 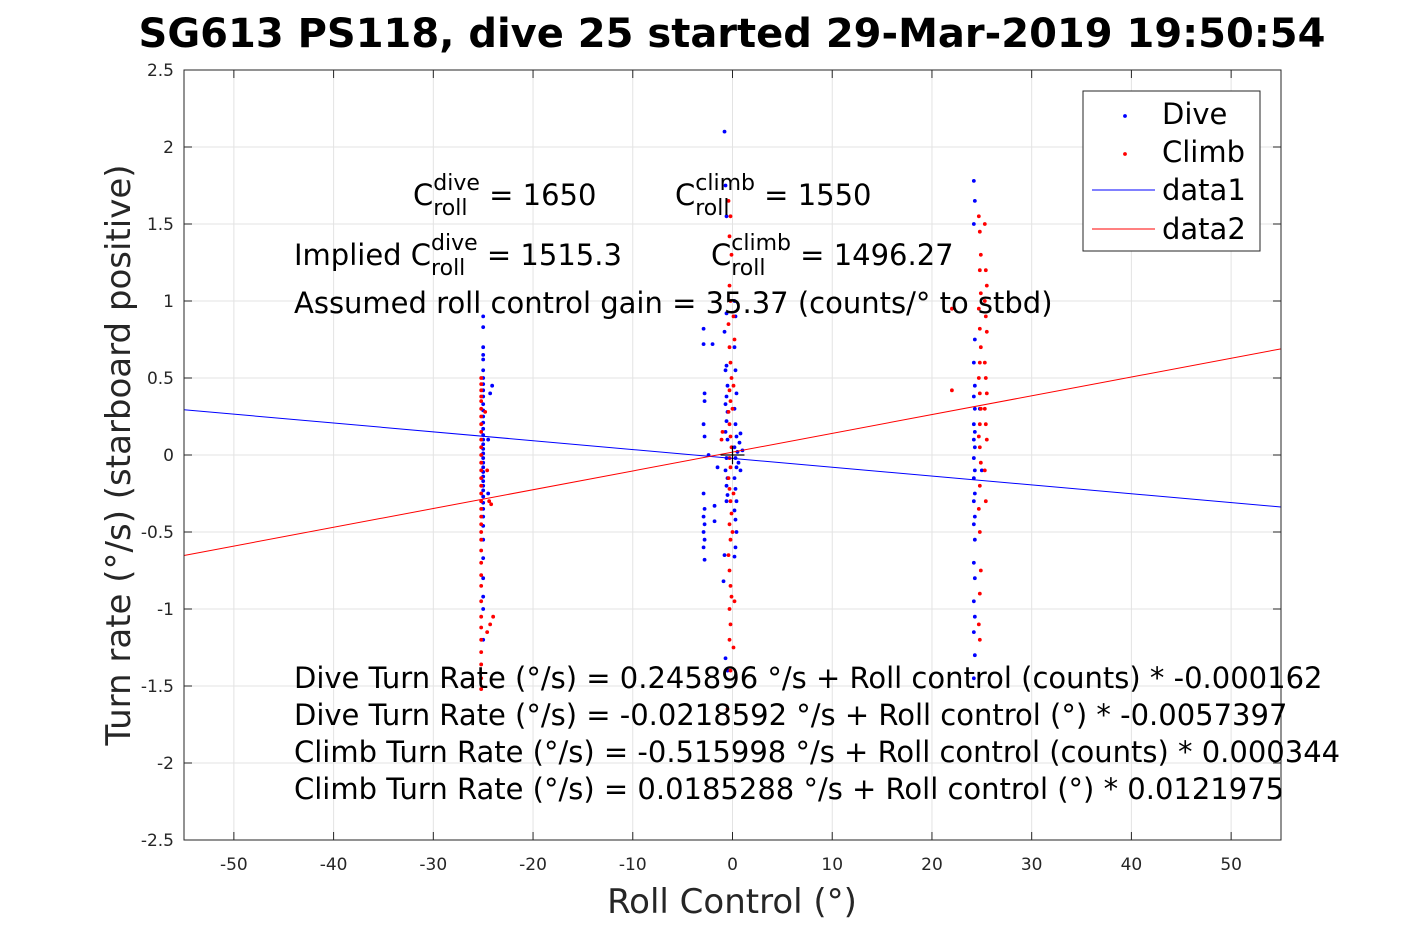 What do you see at coordinates (458, 256) in the screenshot?
I see `annotation-line: Implied Crolldive = 1515.3` at bounding box center [458, 256].